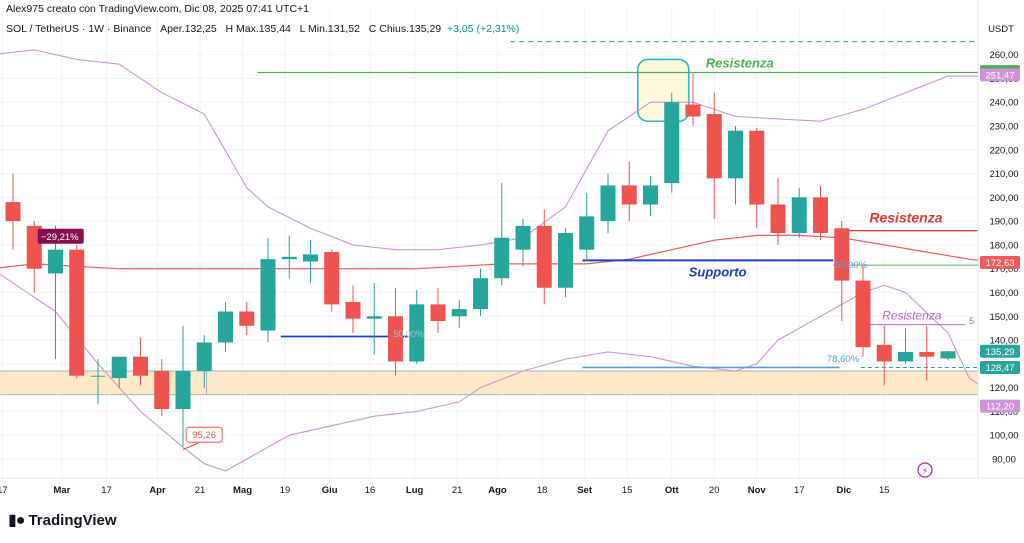  Describe the element at coordinates (372, 29) in the screenshot. I see `close-label: C` at that location.